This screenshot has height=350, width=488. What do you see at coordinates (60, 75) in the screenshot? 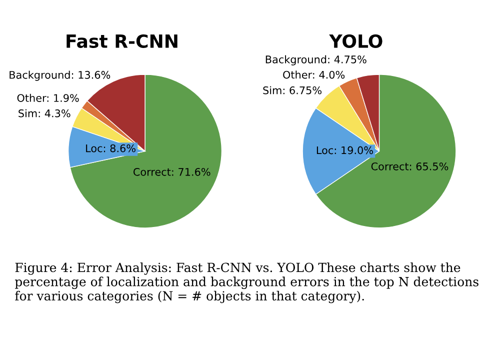
I see `slice-label: Background: 13.6%` at bounding box center [60, 75].